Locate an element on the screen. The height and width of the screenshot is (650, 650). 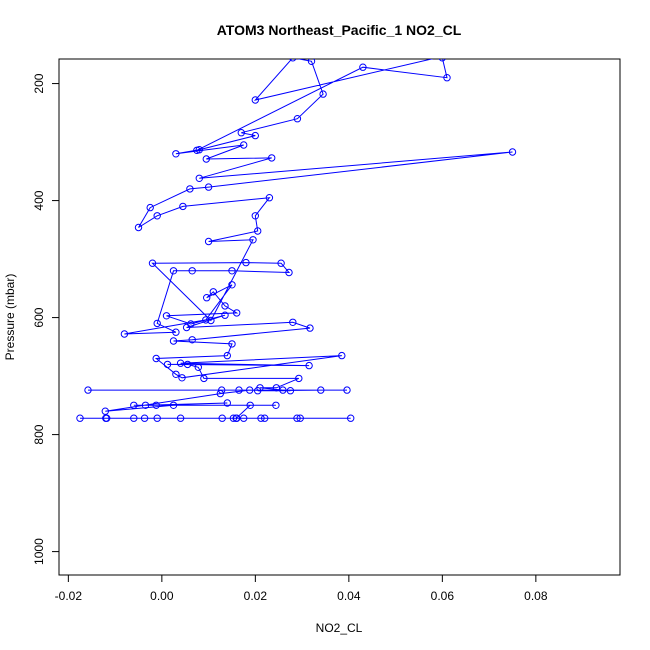
x-axis-label: NO2_CL is located at coordinates (339, 628).